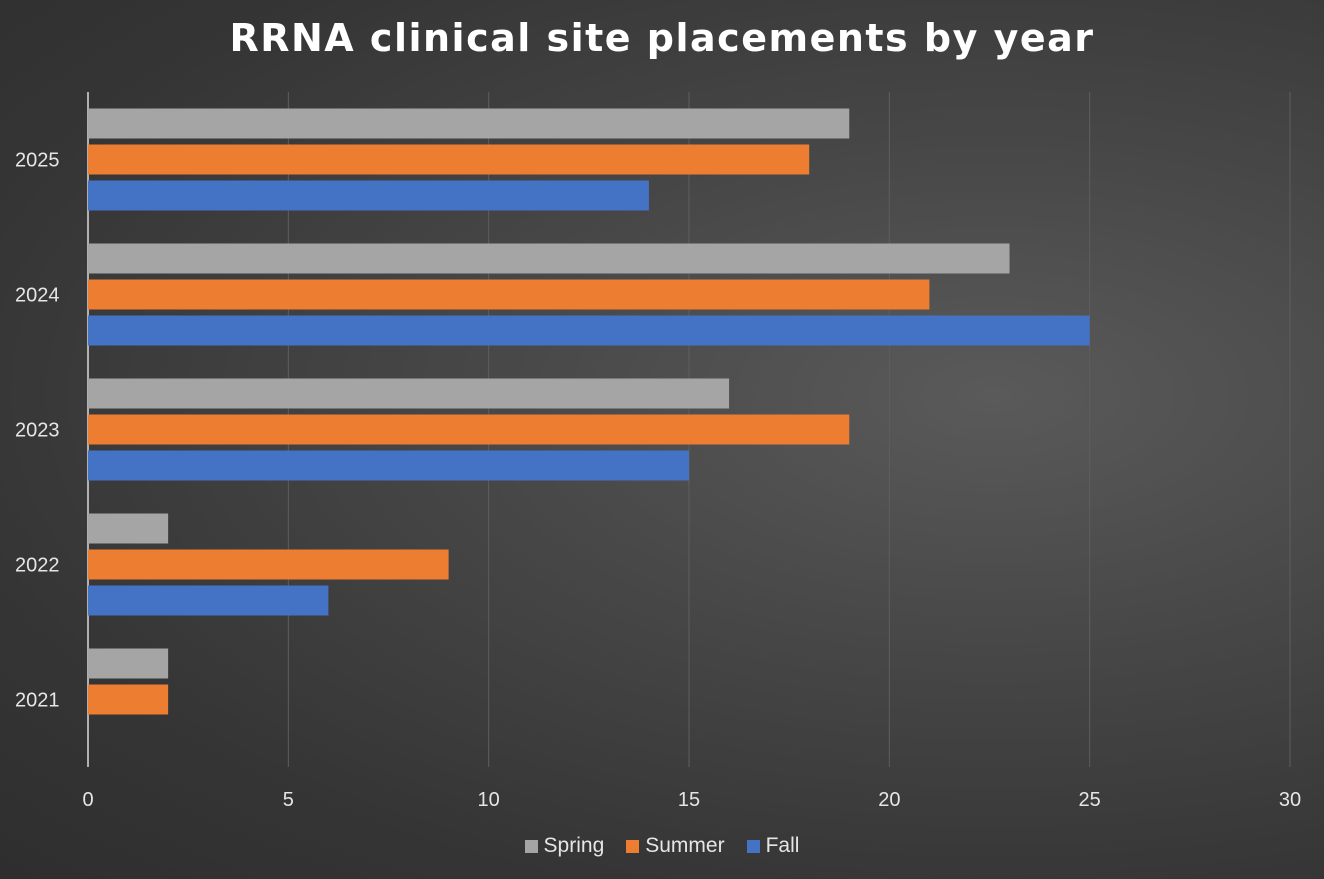 This screenshot has height=879, width=1324. What do you see at coordinates (469, 429) in the screenshot?
I see `bar-summer-2023` at bounding box center [469, 429].